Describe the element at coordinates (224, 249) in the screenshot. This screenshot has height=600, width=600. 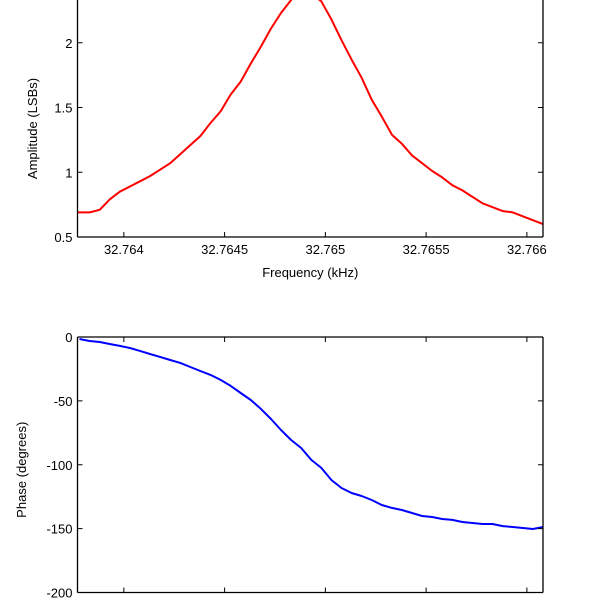
I see `x-tick-label: 32.7645` at that location.